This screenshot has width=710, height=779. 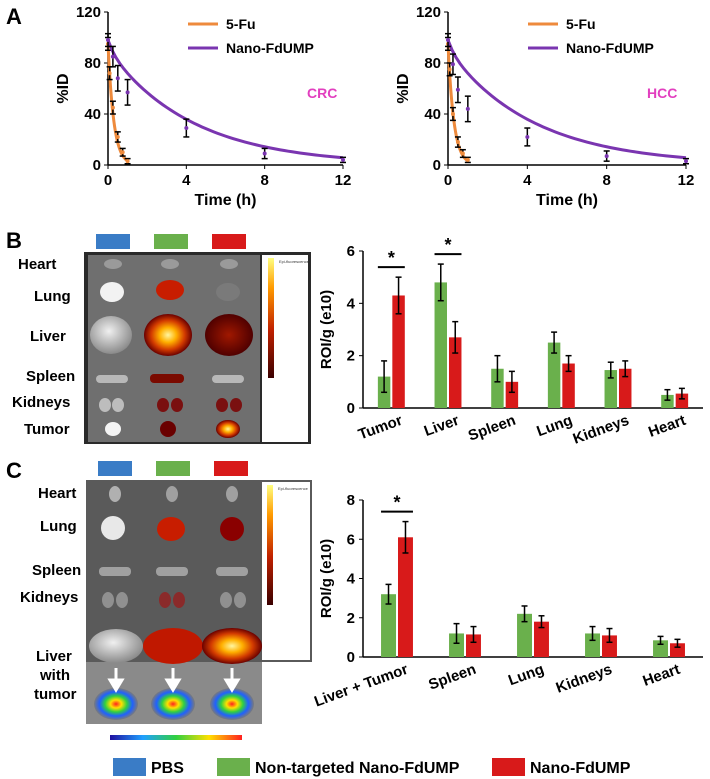 I want to click on y-tick-label: 8, so click(x=351, y=500).